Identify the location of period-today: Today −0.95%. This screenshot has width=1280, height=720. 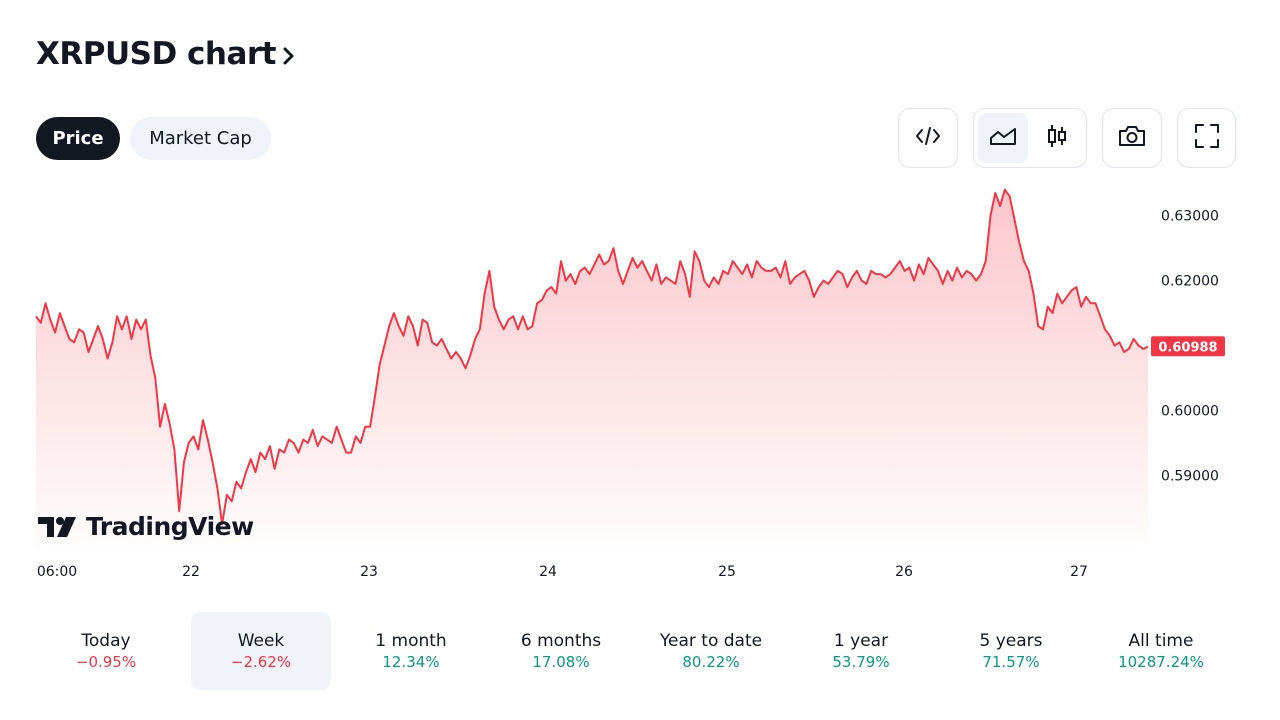
(106, 651).